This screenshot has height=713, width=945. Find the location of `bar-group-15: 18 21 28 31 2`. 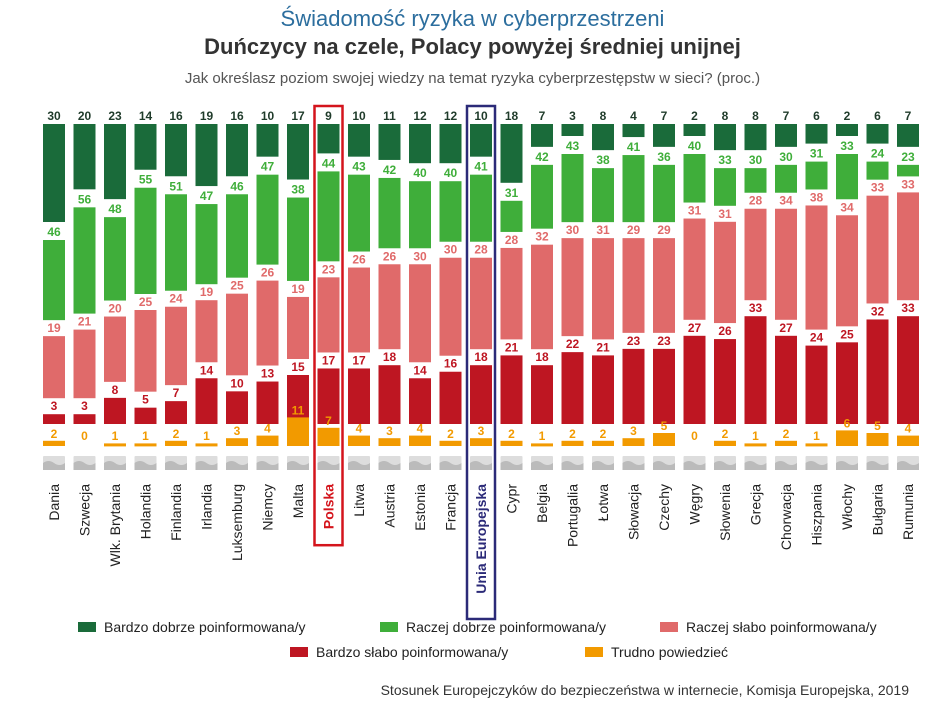

bar-group-15: 18 21 28 31 2 is located at coordinates (511, 277).